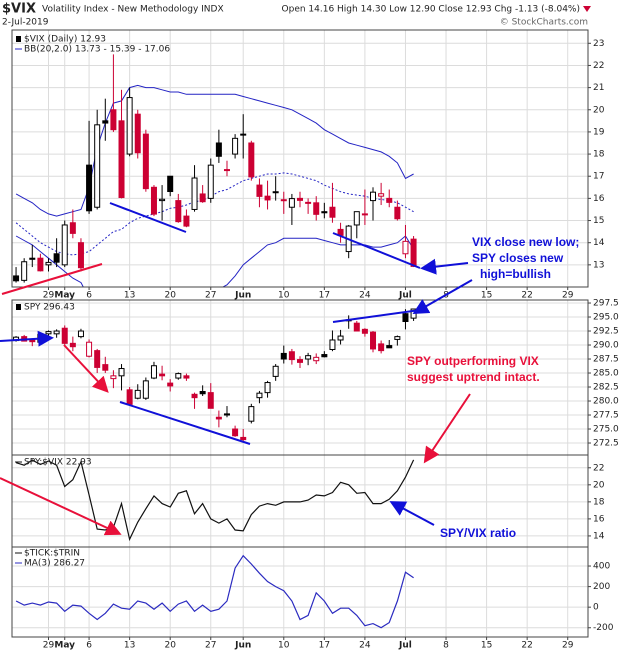  What do you see at coordinates (598, 66) in the screenshot?
I see `y-tick-label: 22` at bounding box center [598, 66].